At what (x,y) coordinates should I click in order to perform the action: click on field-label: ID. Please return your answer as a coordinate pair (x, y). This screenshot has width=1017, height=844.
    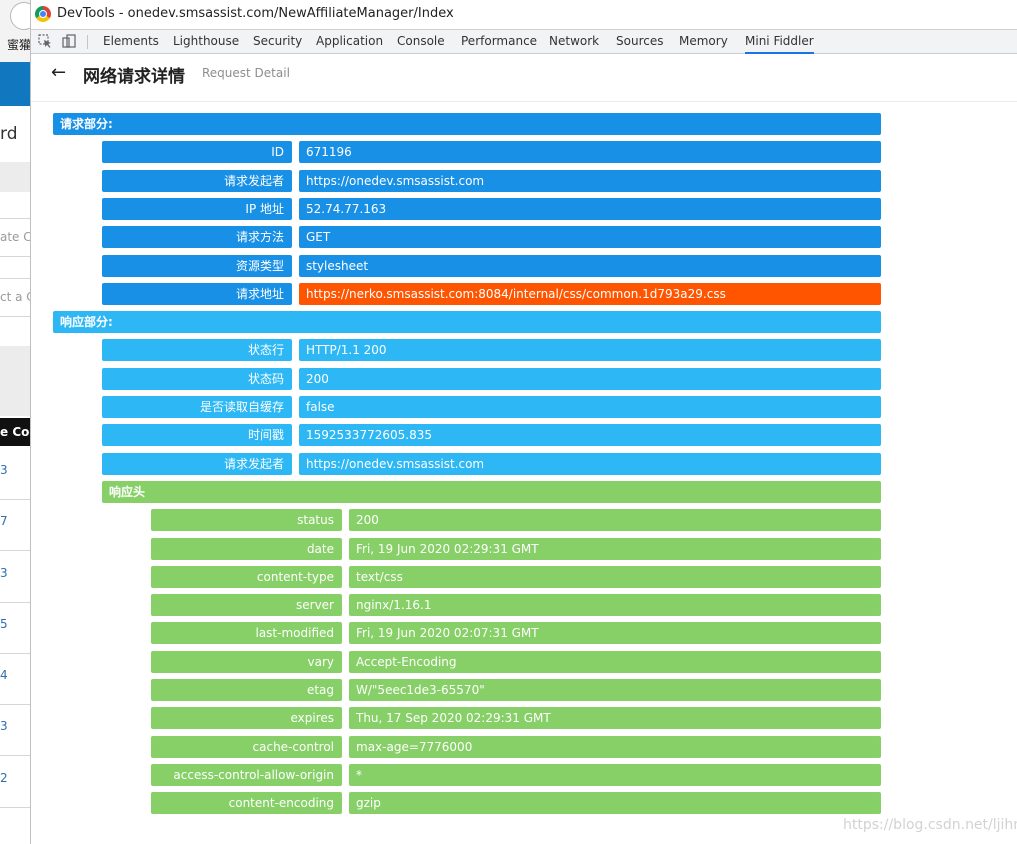
    Looking at the image, I should click on (197, 152).